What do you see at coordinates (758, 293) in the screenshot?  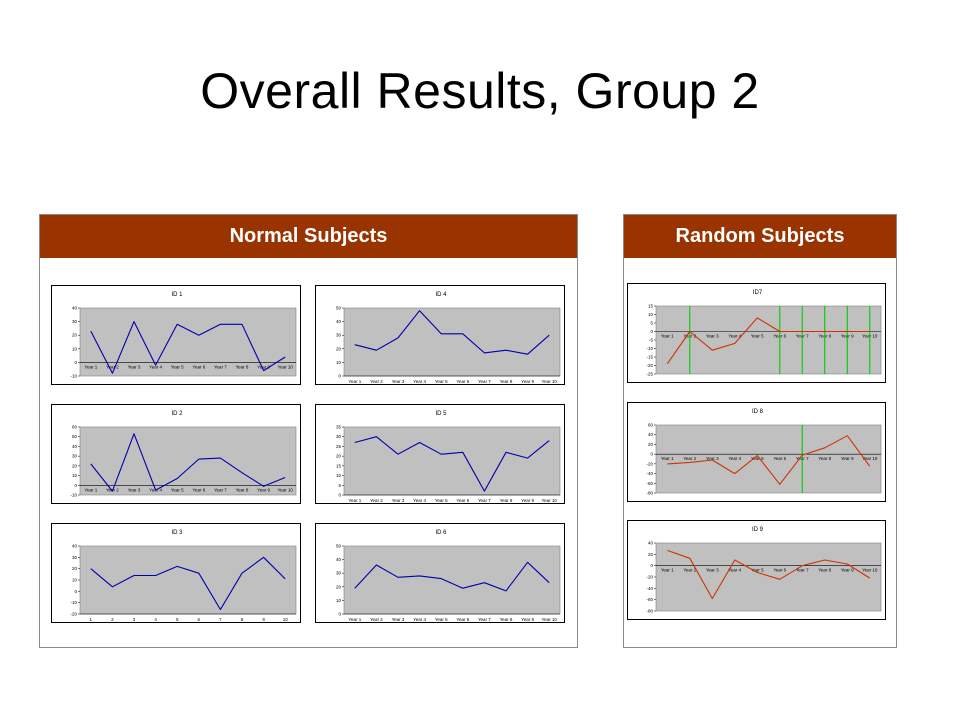 I see `chart-title: ID7` at bounding box center [758, 293].